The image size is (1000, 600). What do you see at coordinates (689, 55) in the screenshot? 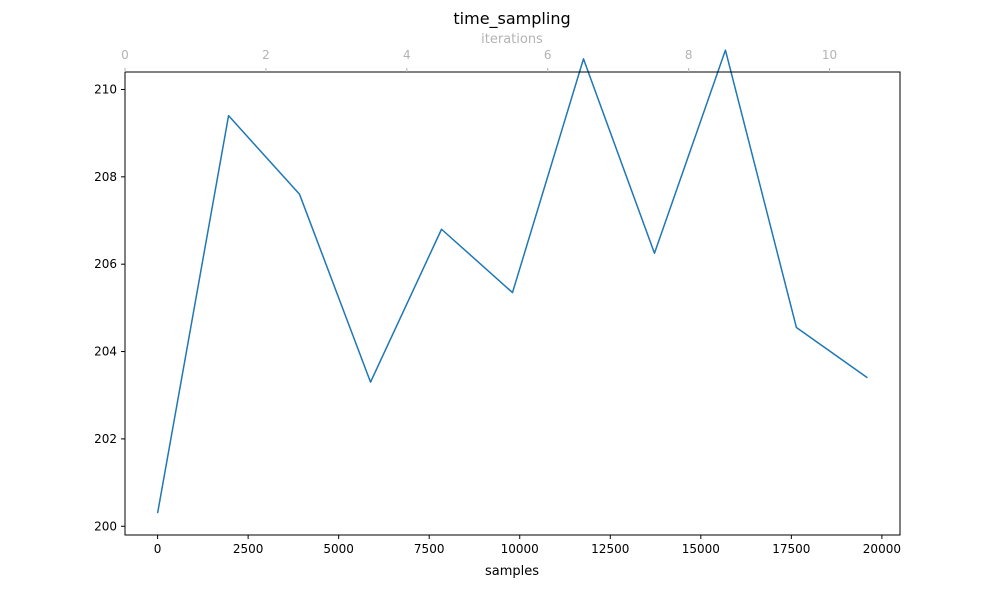
I see `top-x-tick-label: 8` at bounding box center [689, 55].